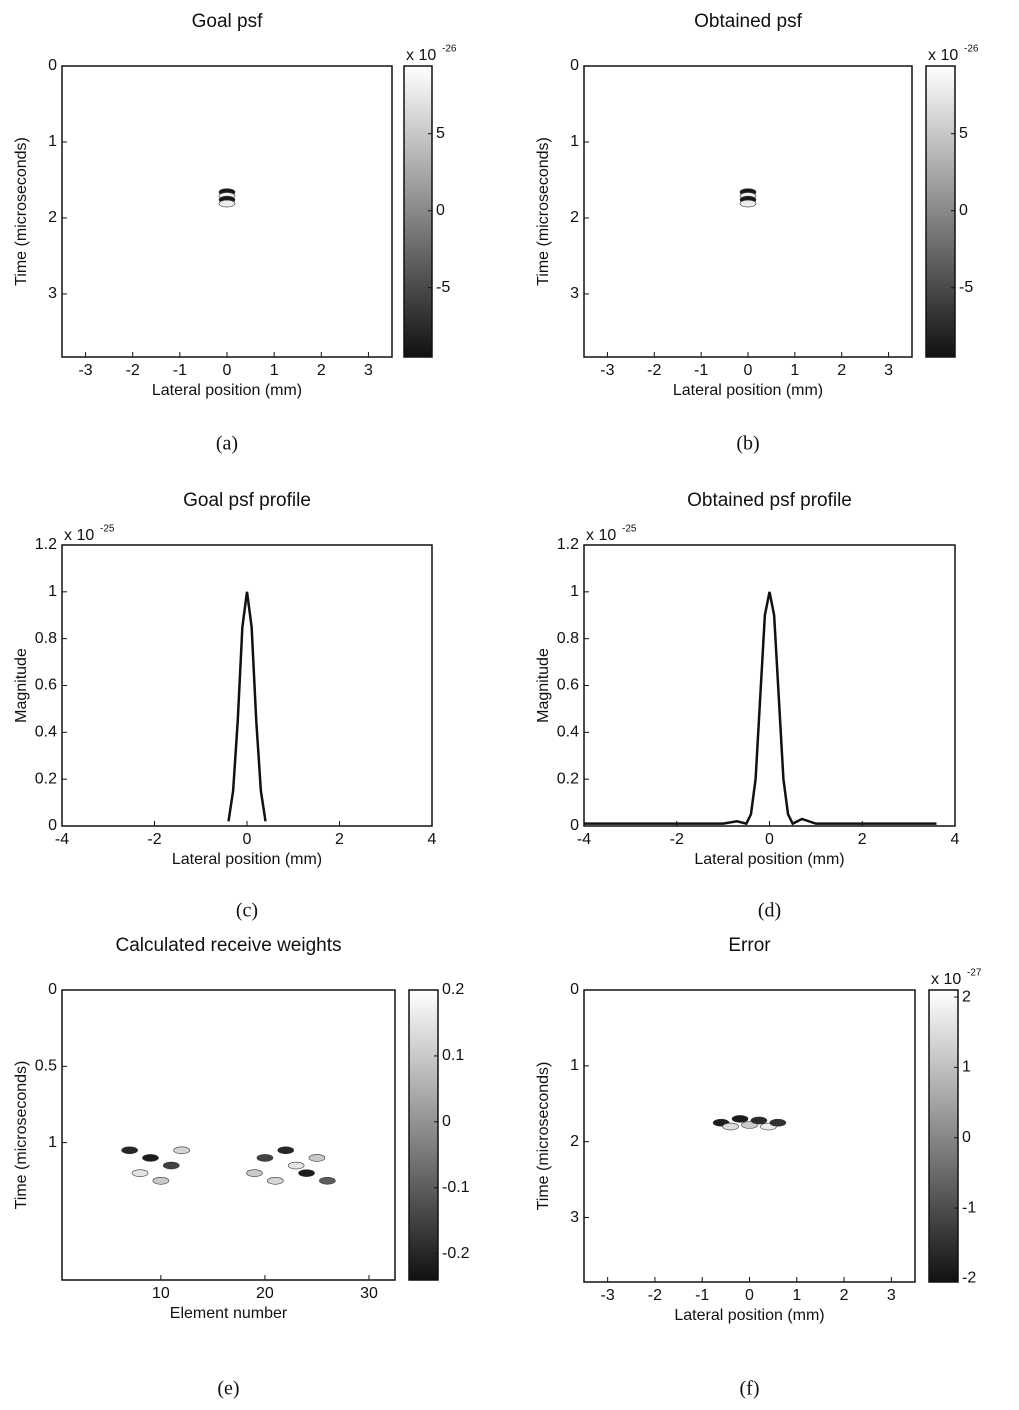 The width and height of the screenshot is (1019, 1410). Describe the element at coordinates (453, 1055) in the screenshot. I see `colorbar-tick-label: 0.1` at that location.